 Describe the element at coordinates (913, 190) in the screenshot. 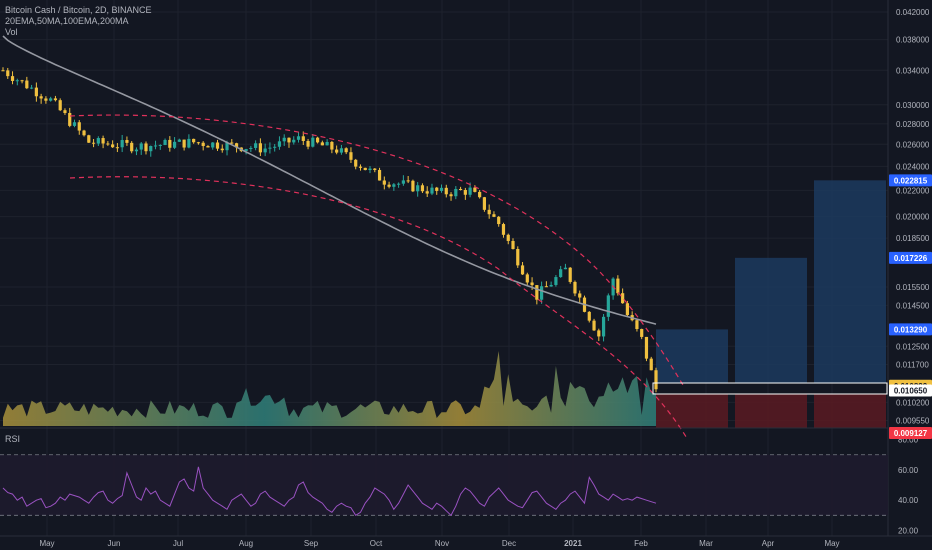

I see `price-tick-label: 0.022000` at that location.